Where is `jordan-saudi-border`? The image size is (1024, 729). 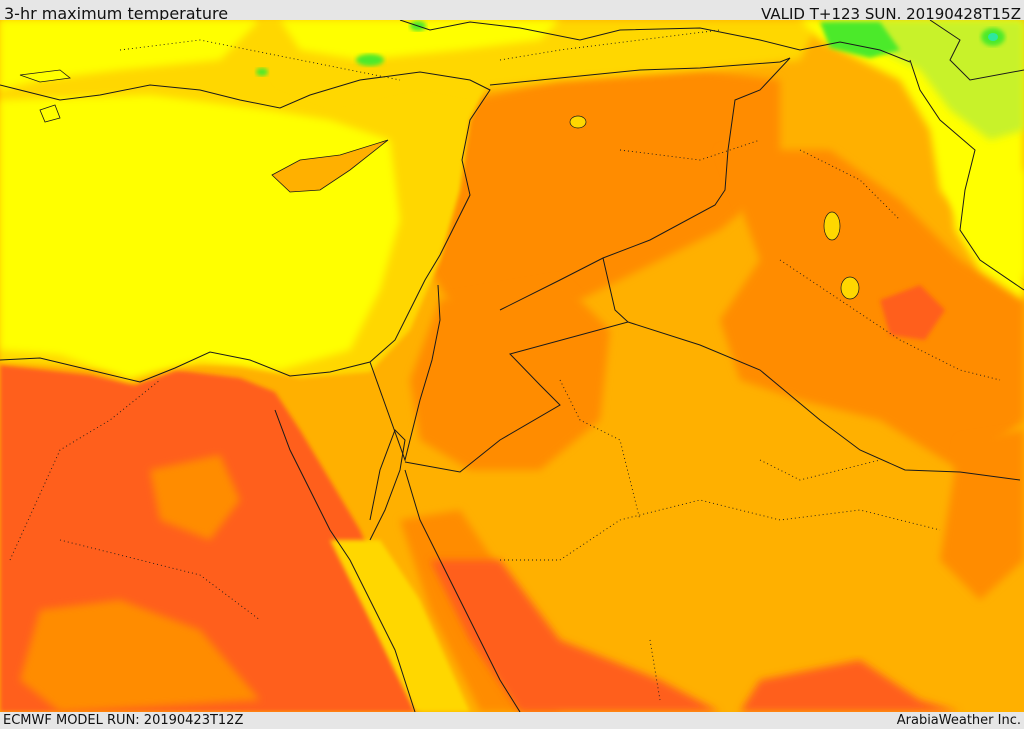
jordan-saudi-border is located at coordinates (517, 365).